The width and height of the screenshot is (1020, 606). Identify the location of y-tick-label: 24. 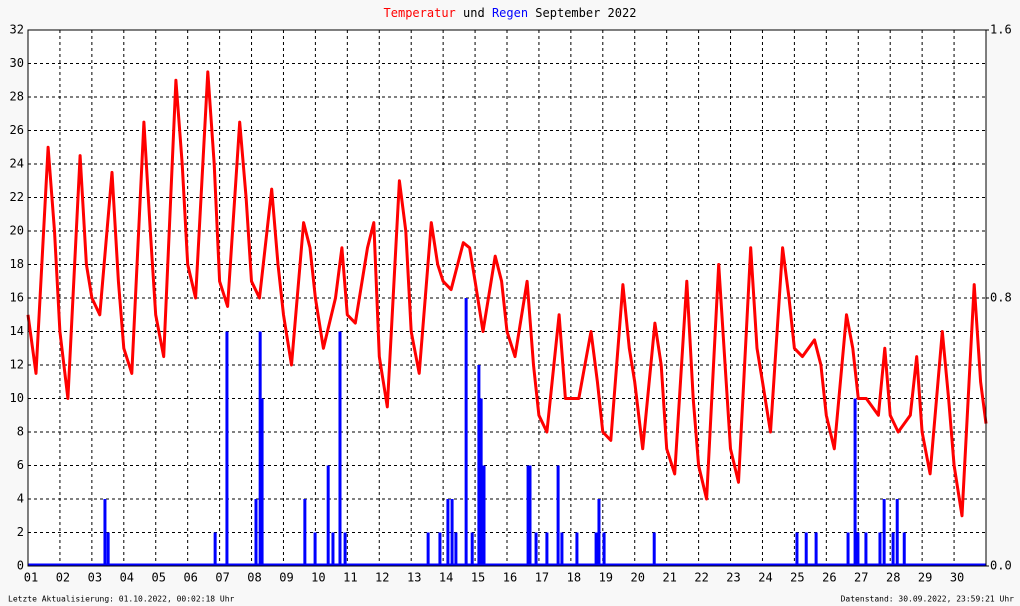
(17, 164).